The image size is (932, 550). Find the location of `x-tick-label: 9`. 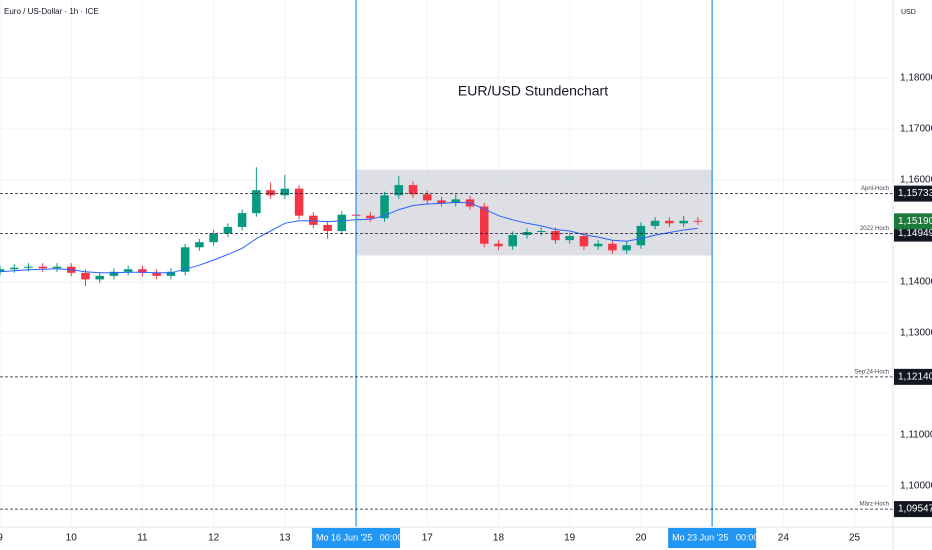

x-tick-label: 9 is located at coordinates (1, 538).